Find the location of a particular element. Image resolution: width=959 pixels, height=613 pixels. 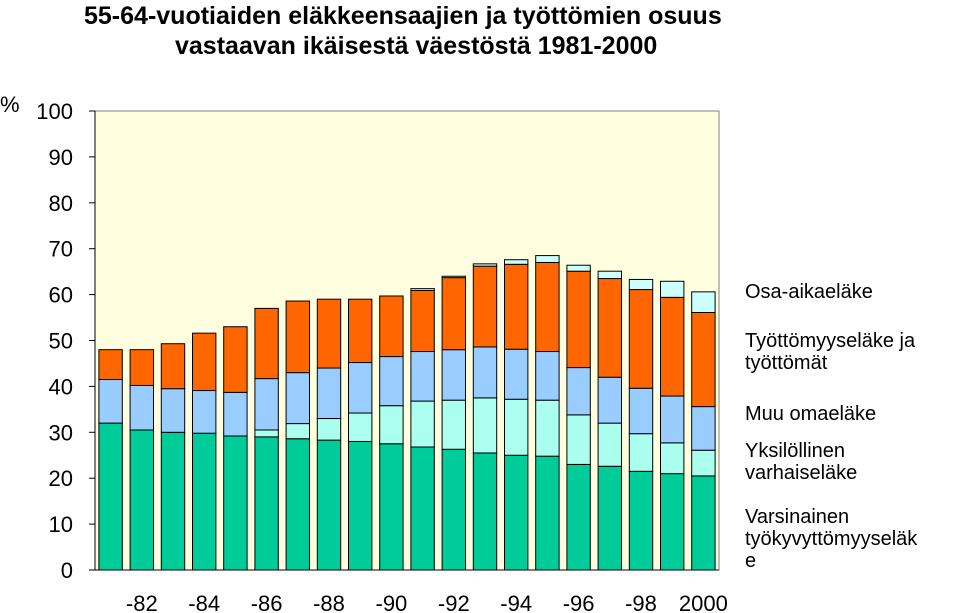

y-tick-label: 40 is located at coordinates (61, 386).